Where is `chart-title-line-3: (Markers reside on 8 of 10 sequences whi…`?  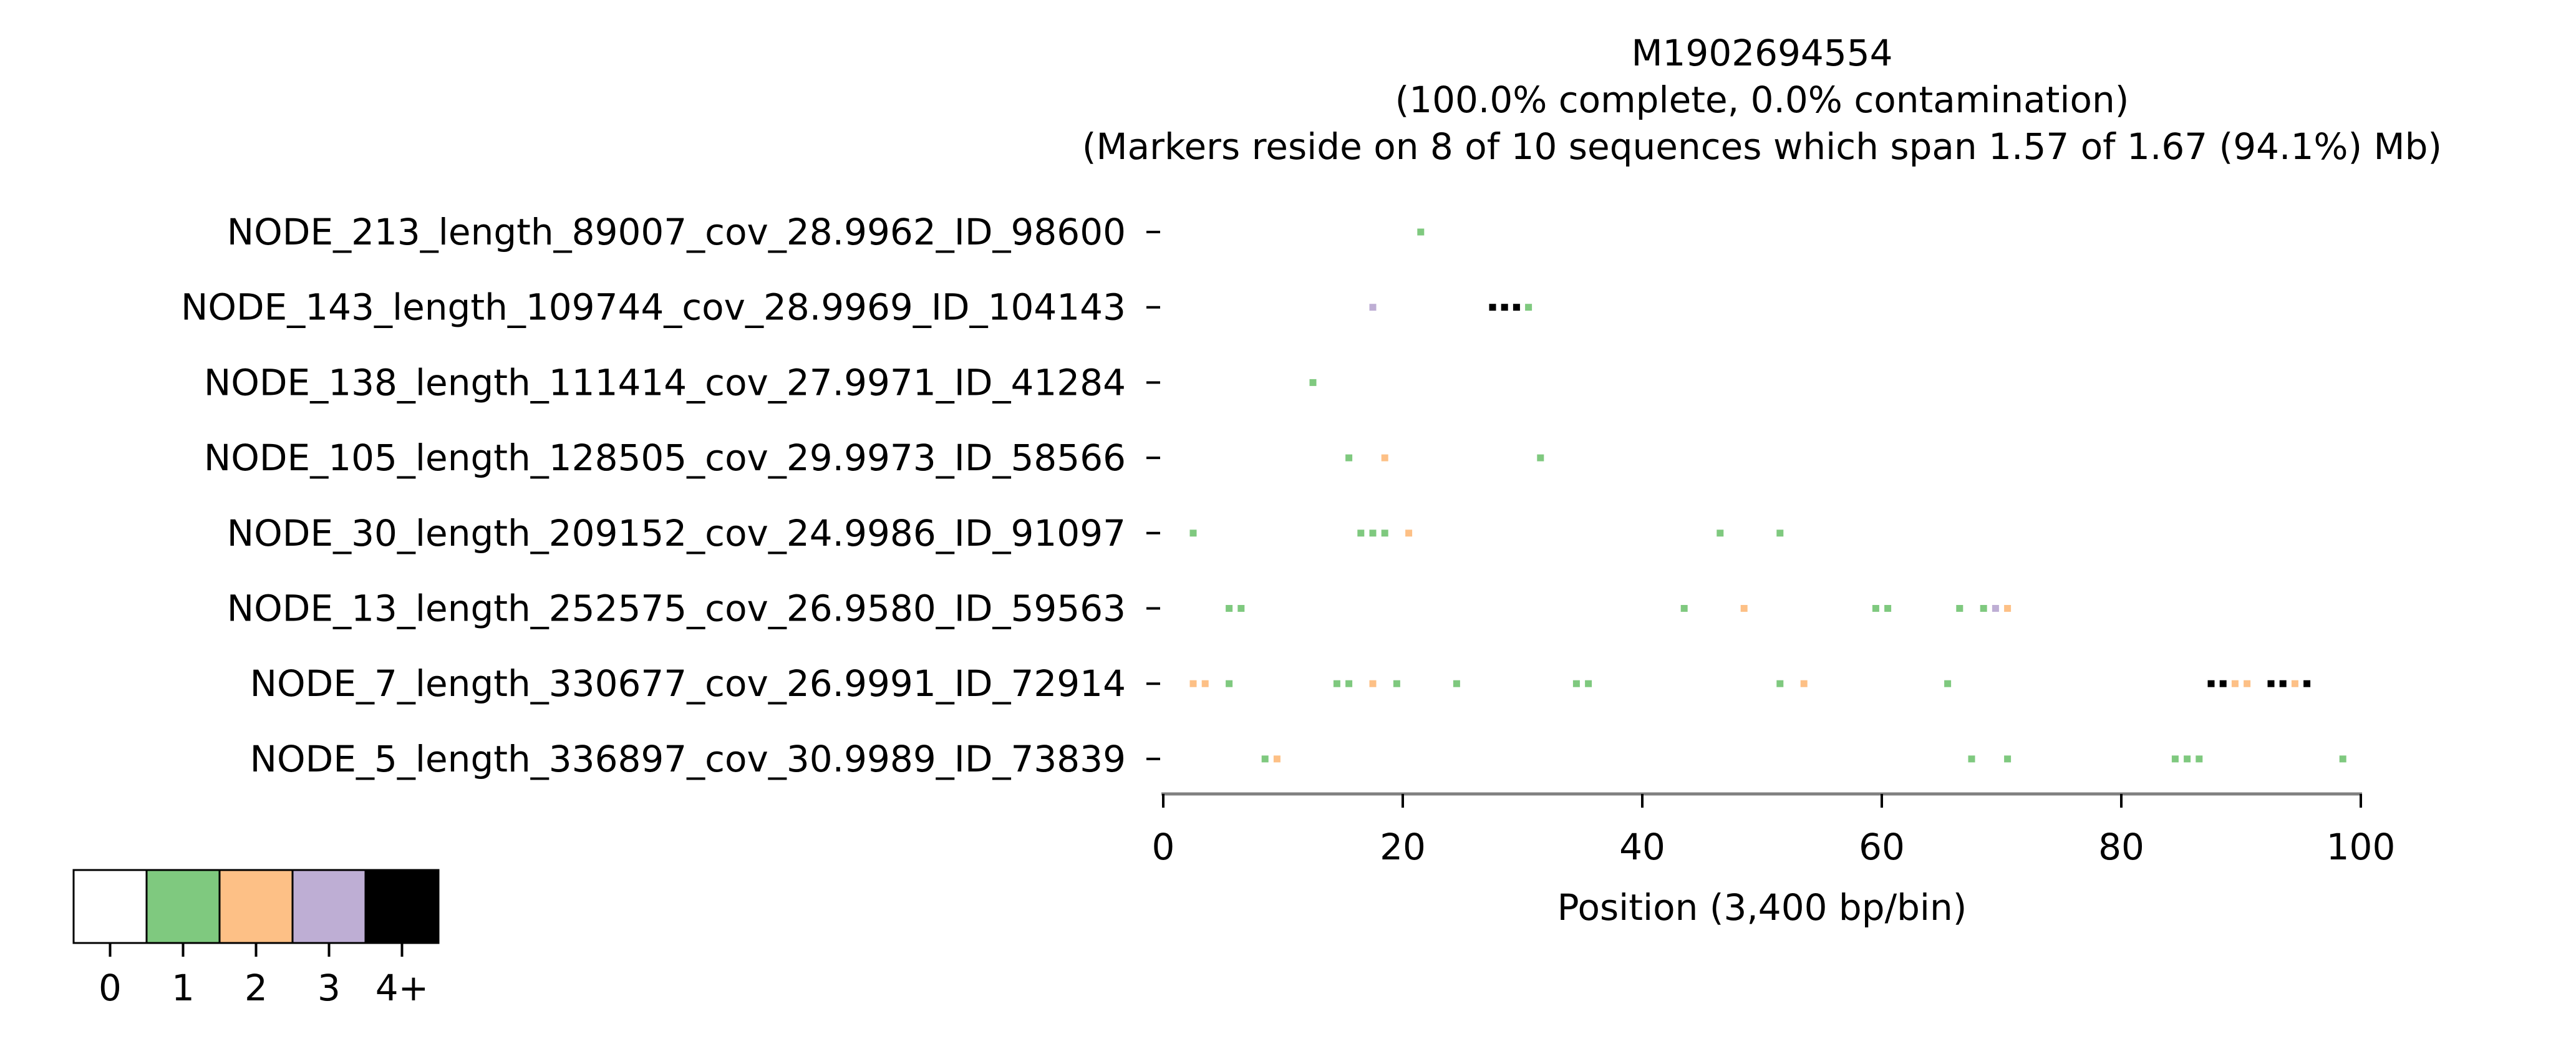 chart-title-line-3: (Markers reside on 8 of 10 sequences whi… is located at coordinates (1762, 146).